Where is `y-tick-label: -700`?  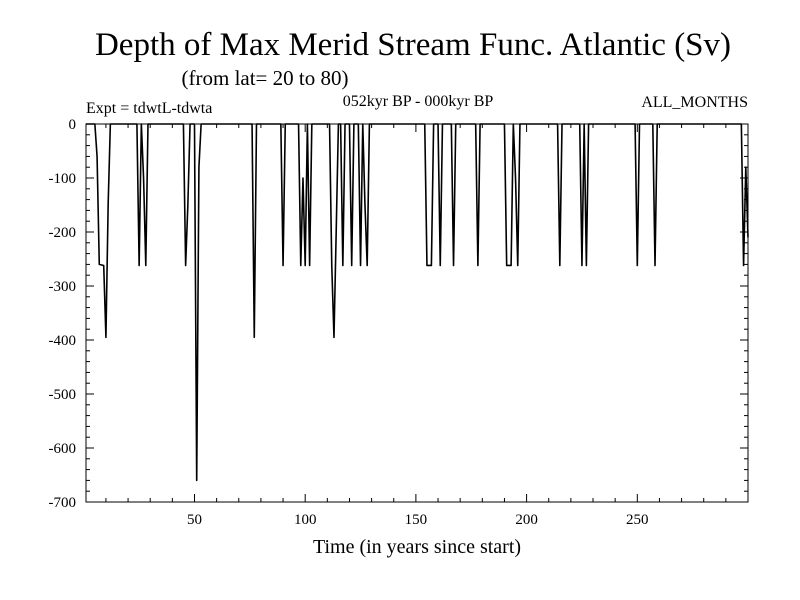 y-tick-label: -700 is located at coordinates (63, 503).